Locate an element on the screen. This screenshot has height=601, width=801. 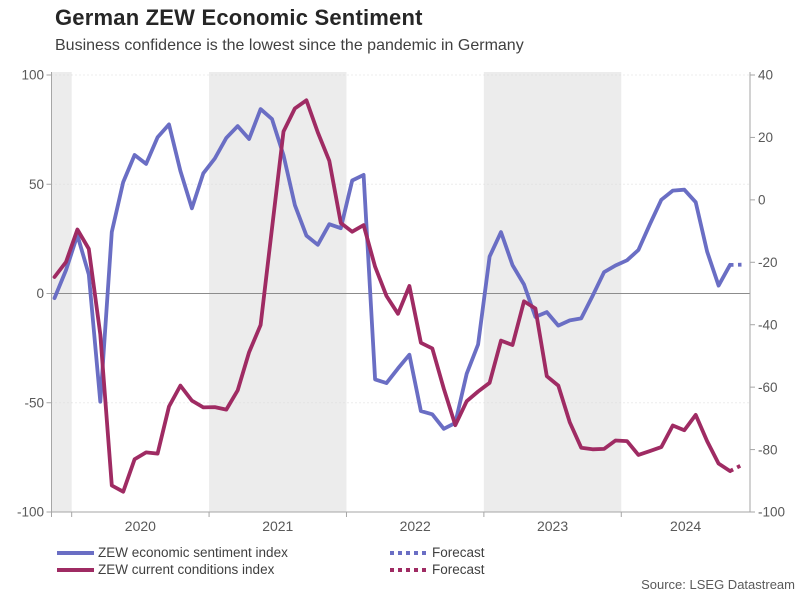
right-tick-label--80: -80 is located at coordinates (768, 449).